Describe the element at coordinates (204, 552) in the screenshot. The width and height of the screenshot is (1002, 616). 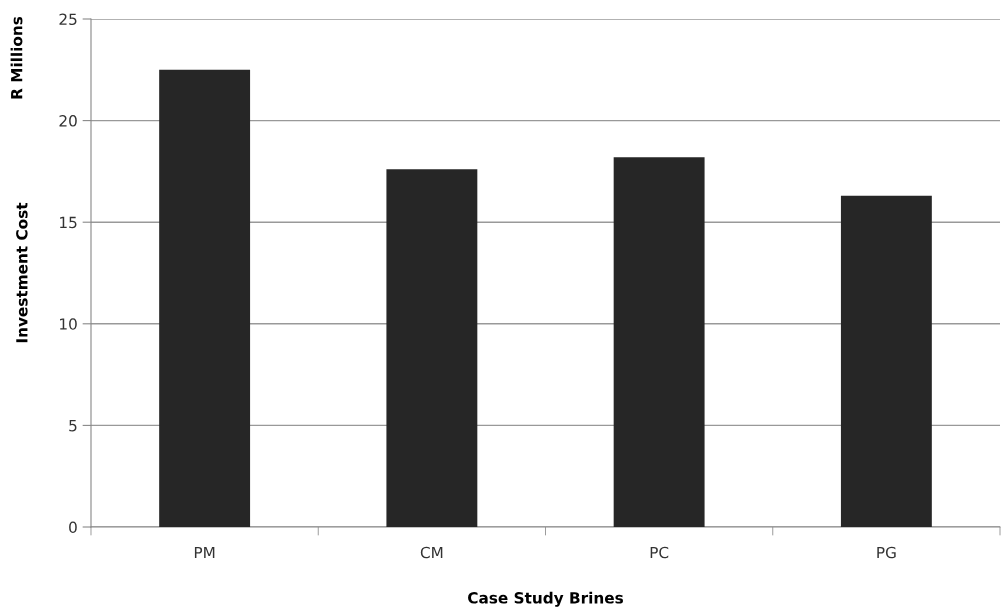
I see `x-tick-label: PM` at that location.